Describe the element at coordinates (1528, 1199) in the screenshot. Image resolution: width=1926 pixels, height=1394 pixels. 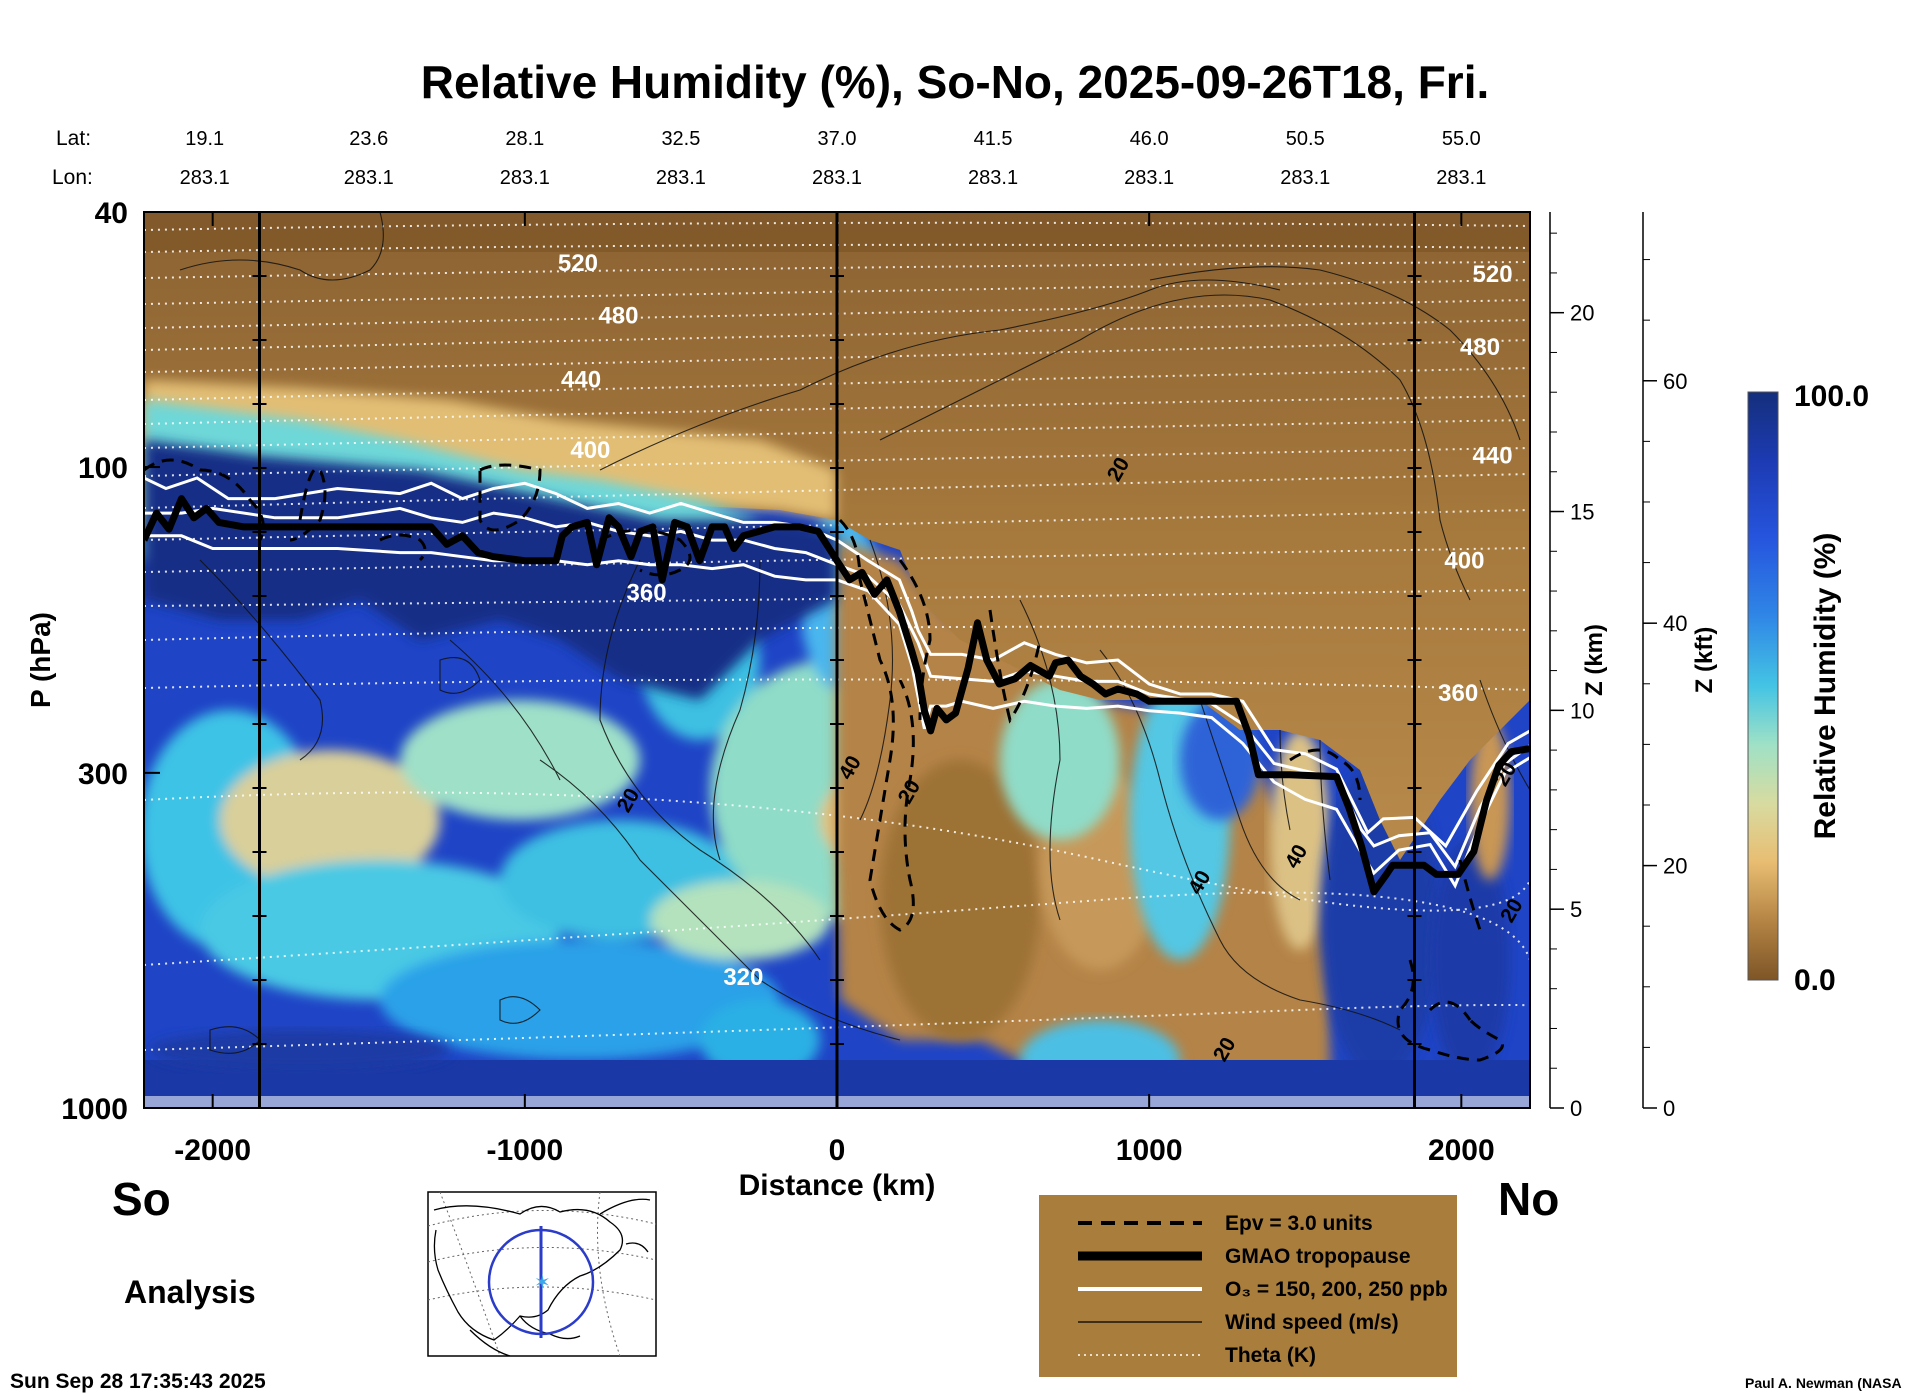
I see `north-label: No` at that location.